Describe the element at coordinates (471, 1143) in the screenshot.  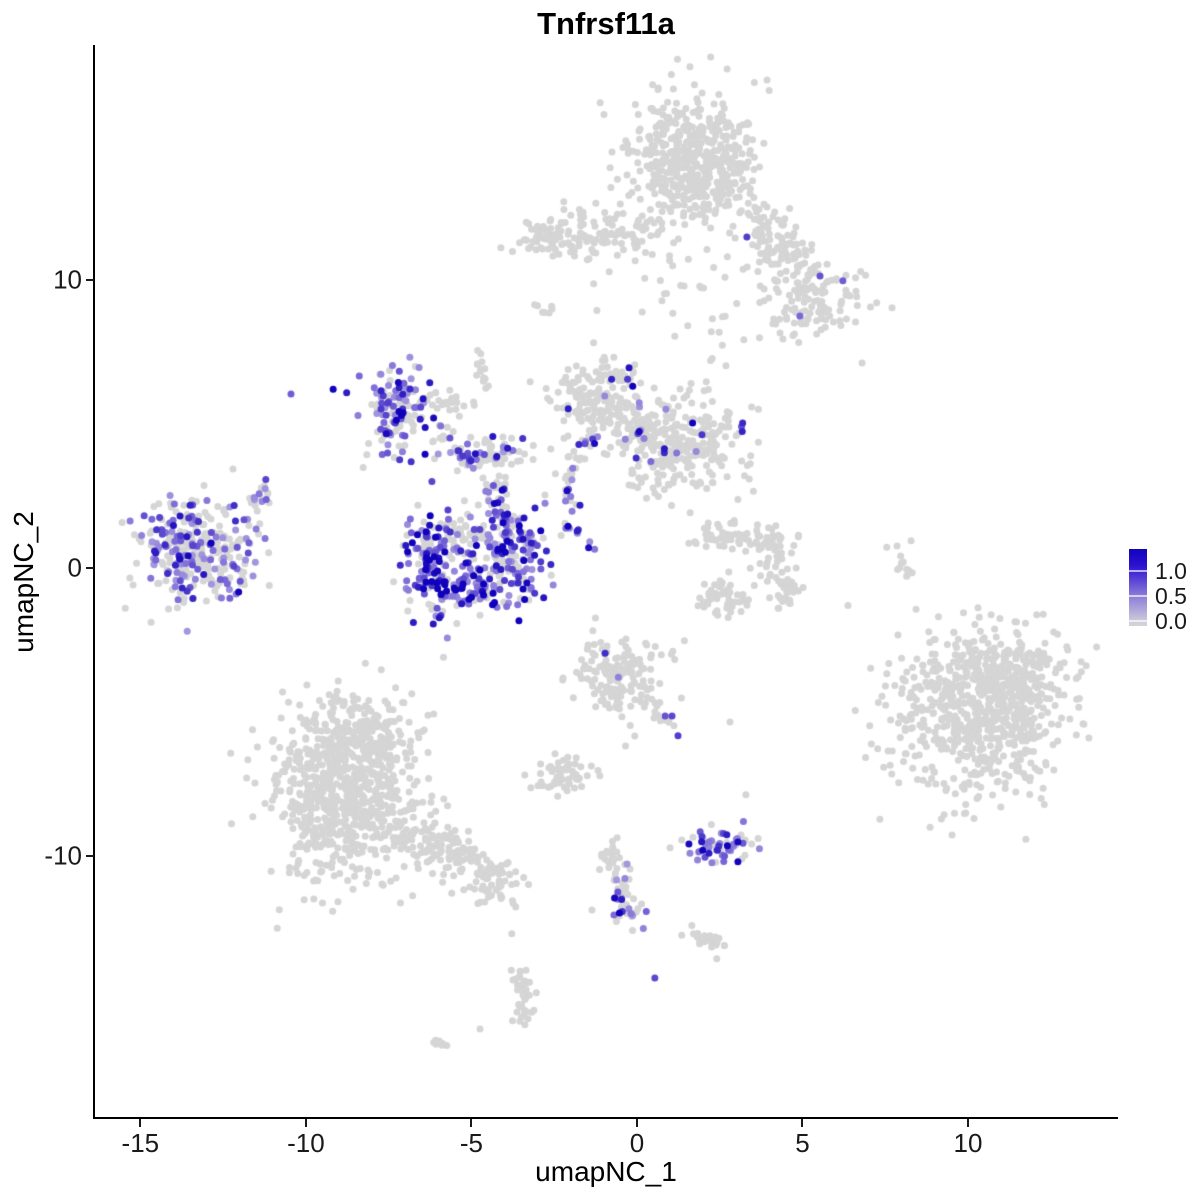
I see `x-axis-tick-label: -5` at that location.